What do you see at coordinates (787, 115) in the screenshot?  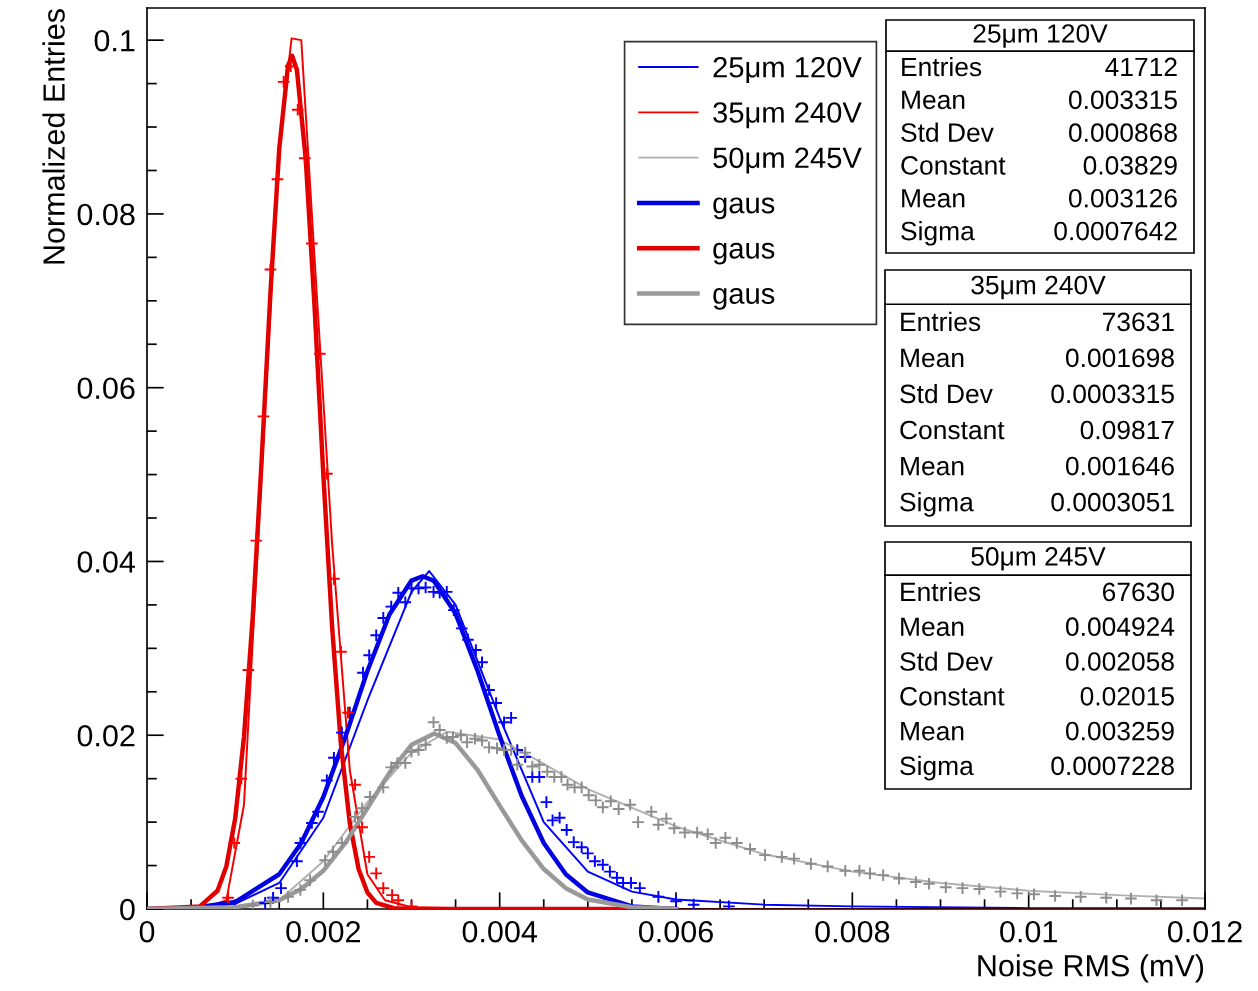 I see `legend-label: 35μm 240V` at bounding box center [787, 115].